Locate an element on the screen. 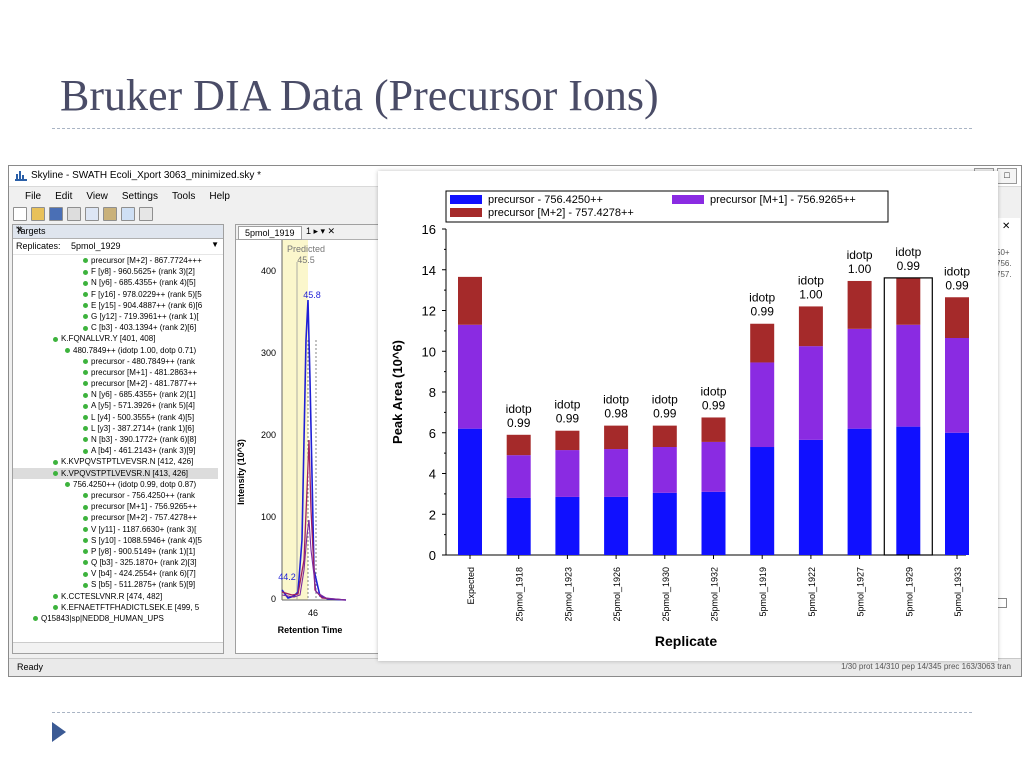 Image resolution: width=1024 pixels, height=768 pixels. tree-item: Q [b3] - 325.1870+ (rank 2)[3] is located at coordinates (115, 562).